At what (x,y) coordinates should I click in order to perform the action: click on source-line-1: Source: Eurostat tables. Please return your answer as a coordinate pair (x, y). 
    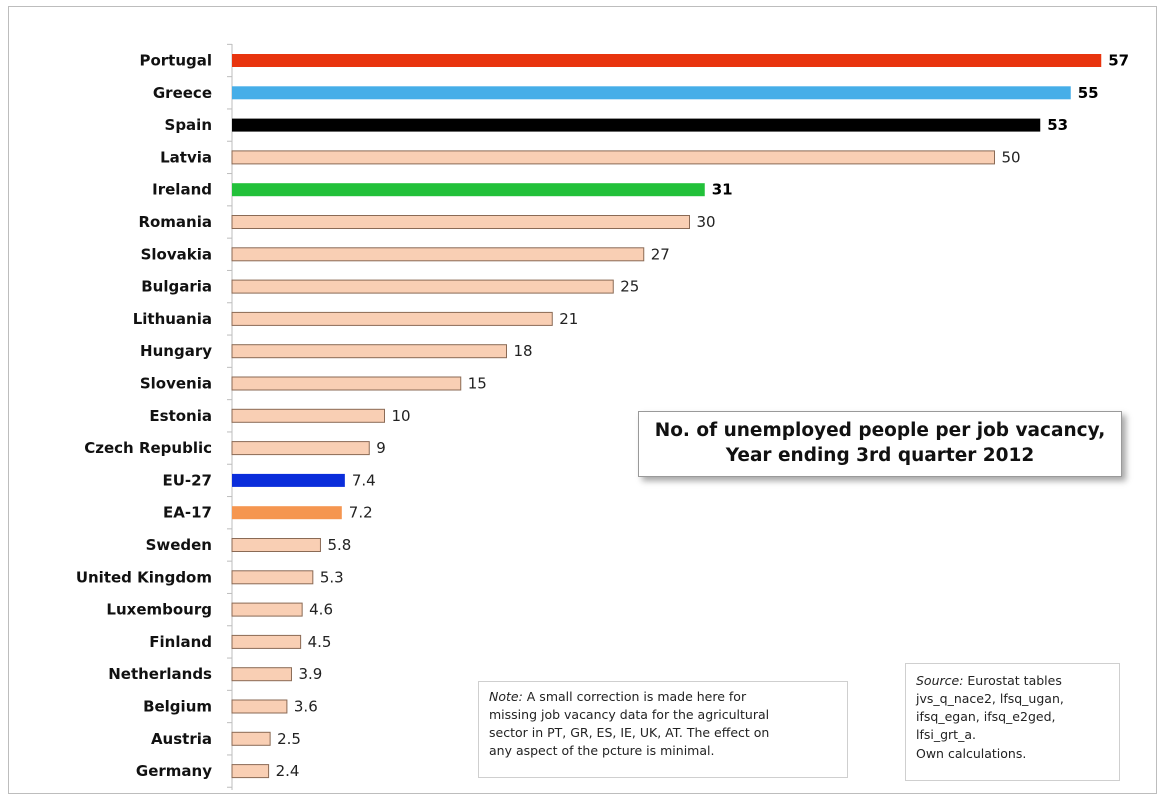
    Looking at the image, I should click on (1012, 681).